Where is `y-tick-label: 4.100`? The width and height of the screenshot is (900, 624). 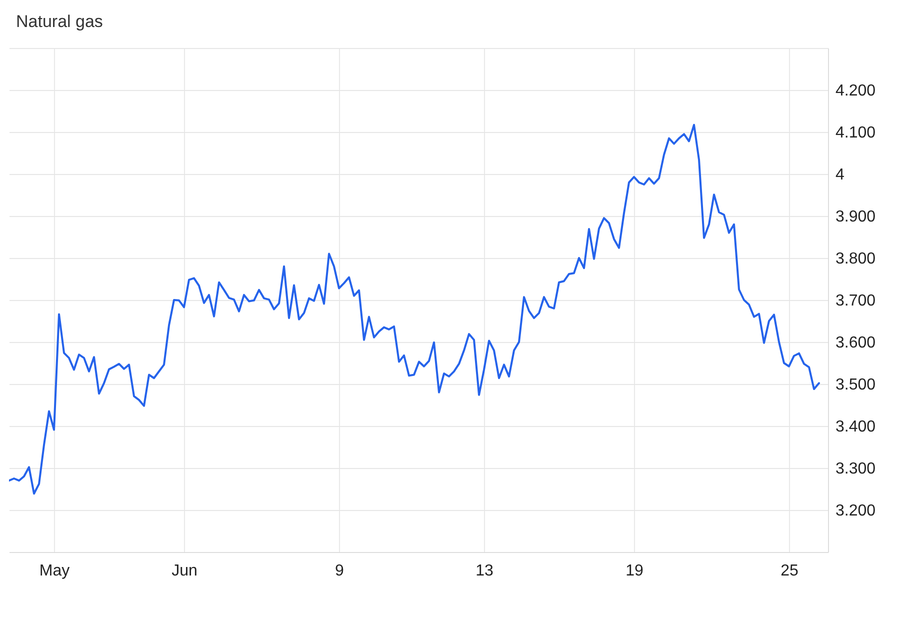 y-tick-label: 4.100 is located at coordinates (856, 133).